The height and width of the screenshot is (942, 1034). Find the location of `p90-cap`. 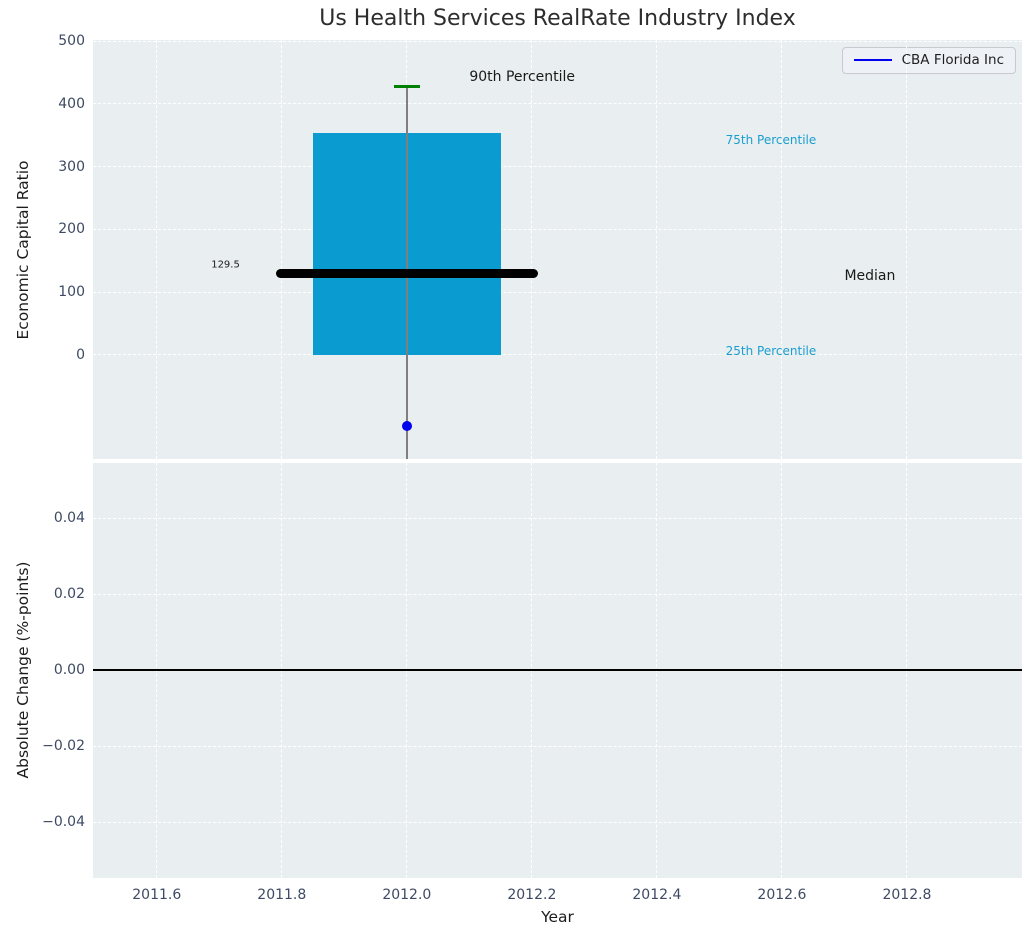

p90-cap is located at coordinates (406, 86).